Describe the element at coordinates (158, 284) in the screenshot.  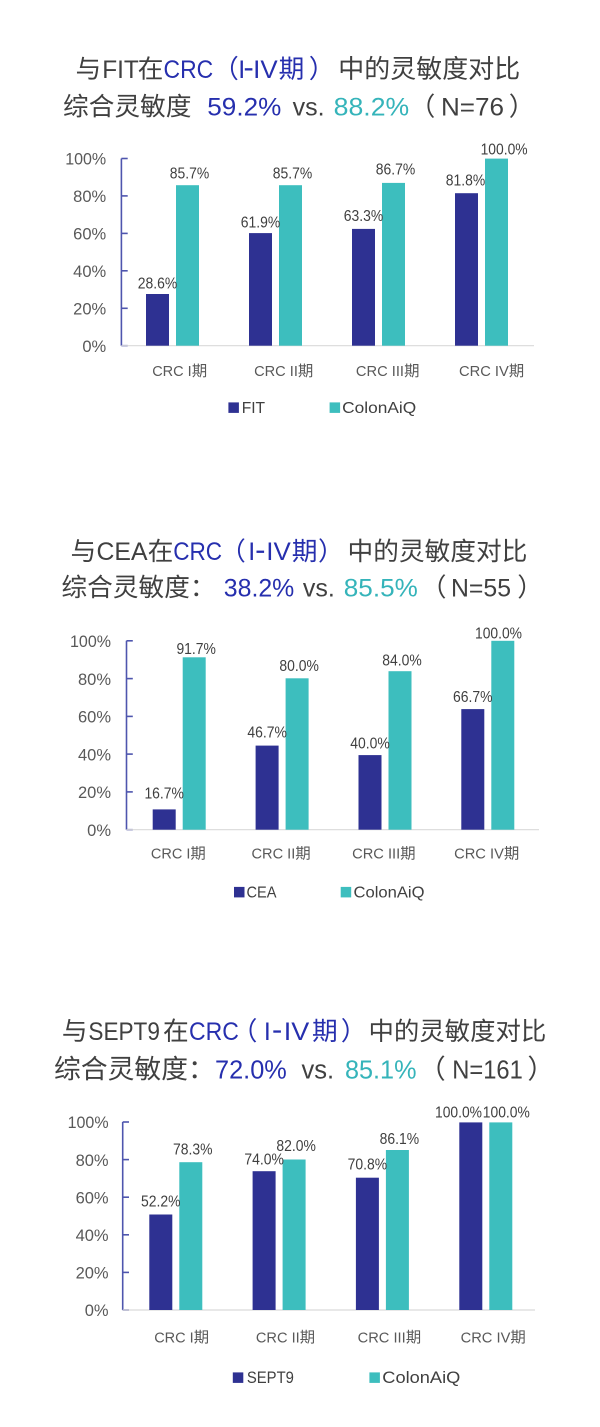
I see `svg-text: 28.6%` at that location.